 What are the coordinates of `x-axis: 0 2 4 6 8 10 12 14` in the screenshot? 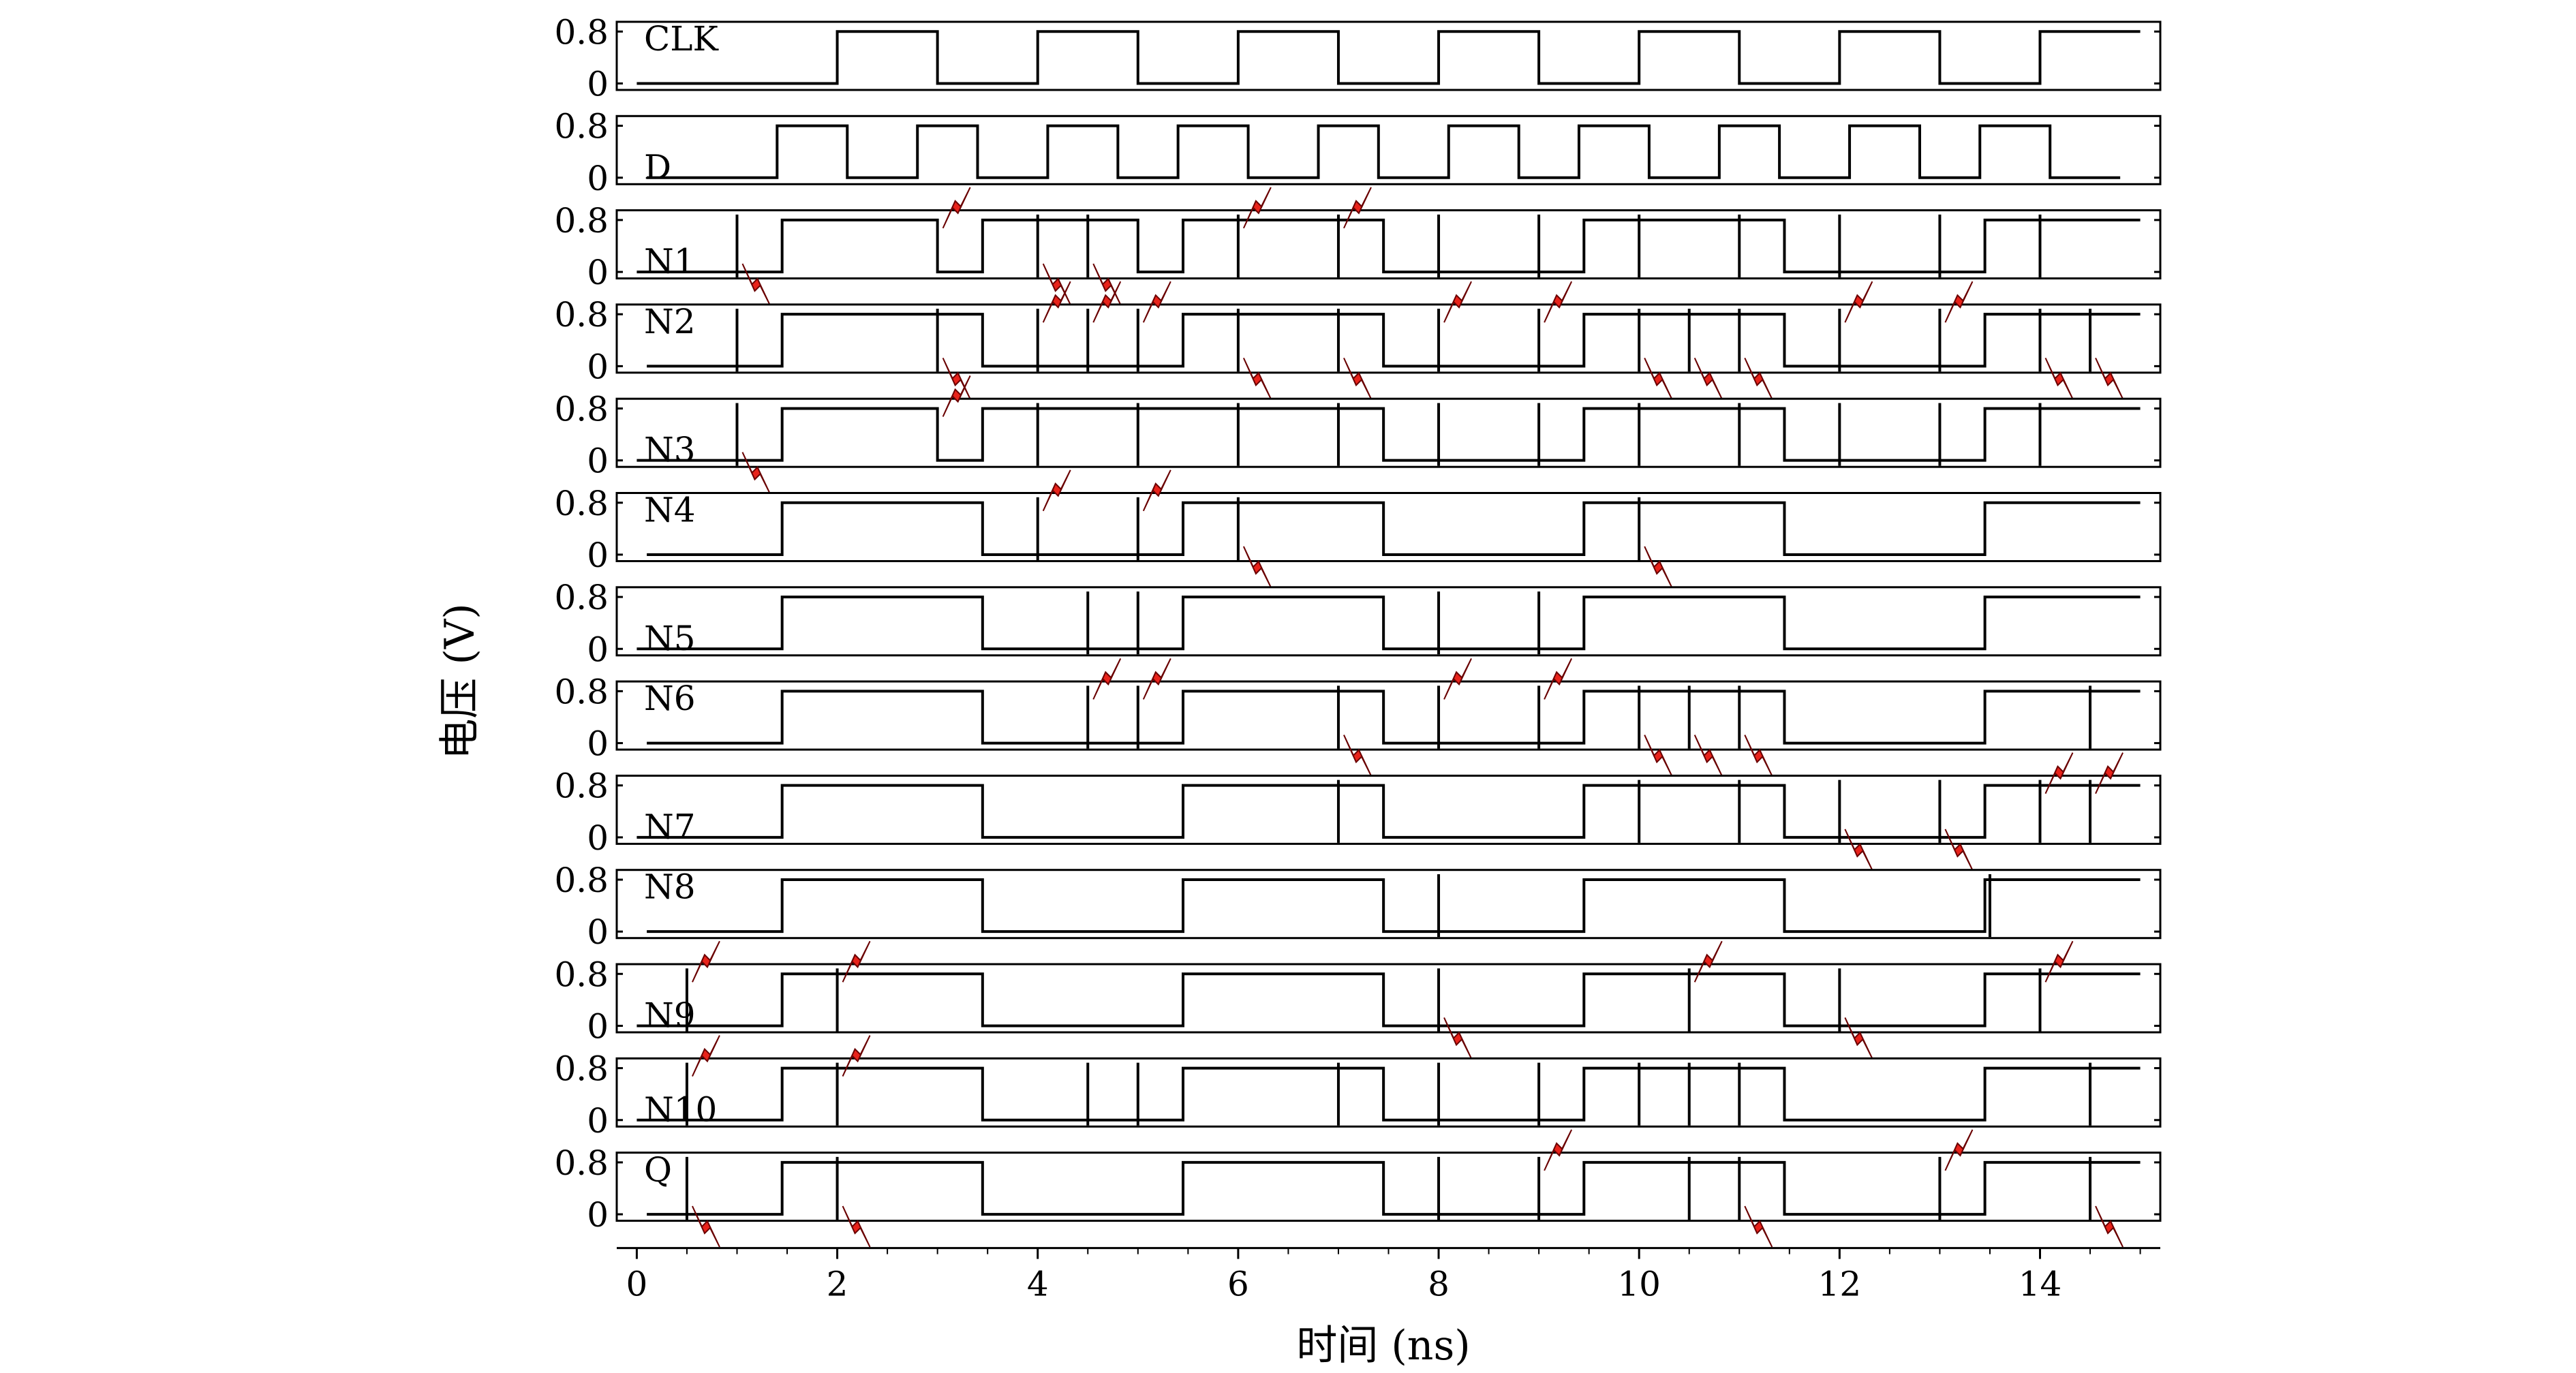 It's located at (1388, 1275).